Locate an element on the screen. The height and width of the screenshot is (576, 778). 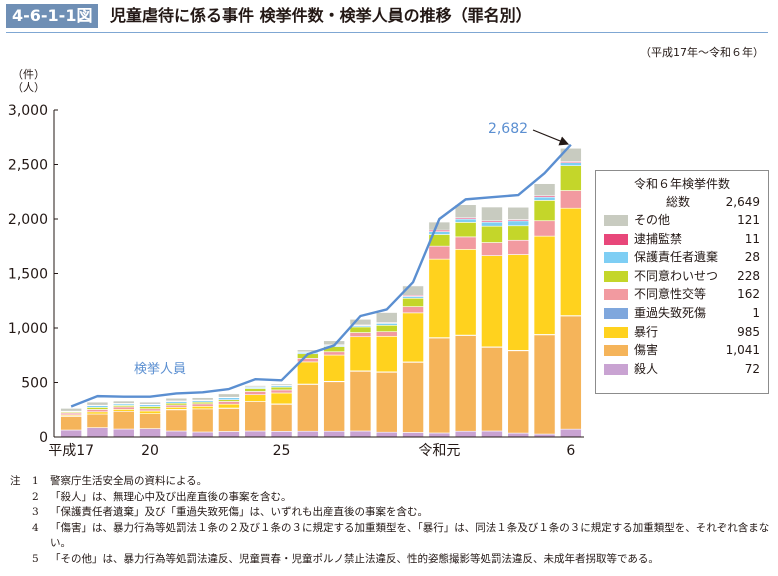
line-label: 検挙人員 is located at coordinates (160, 369).